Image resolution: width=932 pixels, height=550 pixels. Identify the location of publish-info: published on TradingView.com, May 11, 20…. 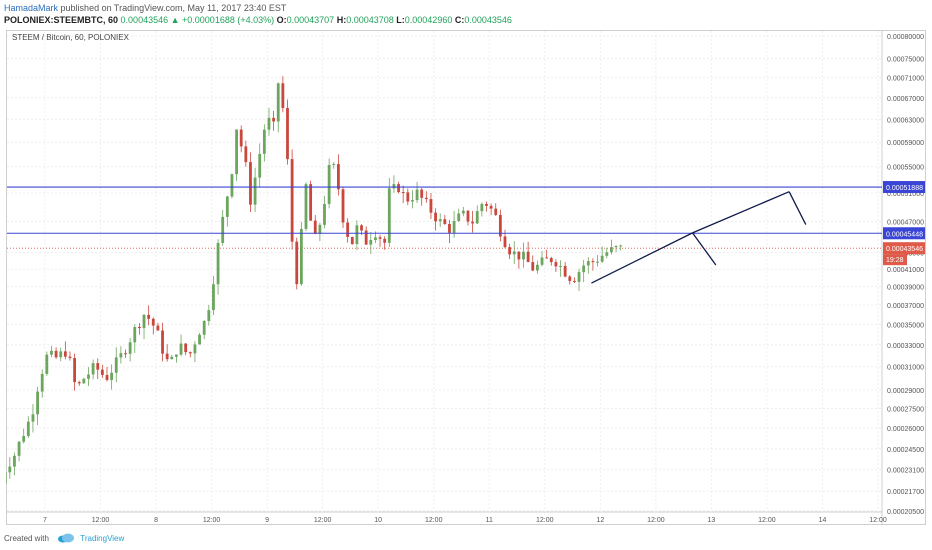
(173, 8).